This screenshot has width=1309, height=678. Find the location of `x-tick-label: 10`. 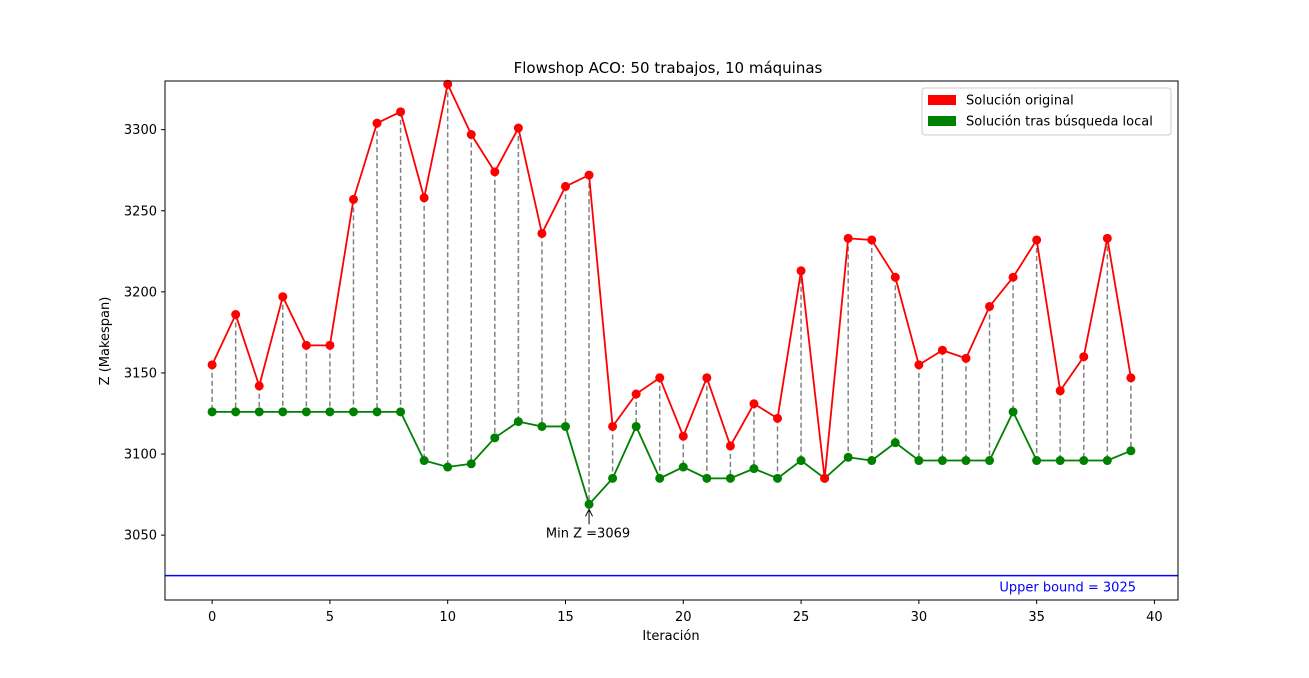

x-tick-label: 10 is located at coordinates (447, 617).